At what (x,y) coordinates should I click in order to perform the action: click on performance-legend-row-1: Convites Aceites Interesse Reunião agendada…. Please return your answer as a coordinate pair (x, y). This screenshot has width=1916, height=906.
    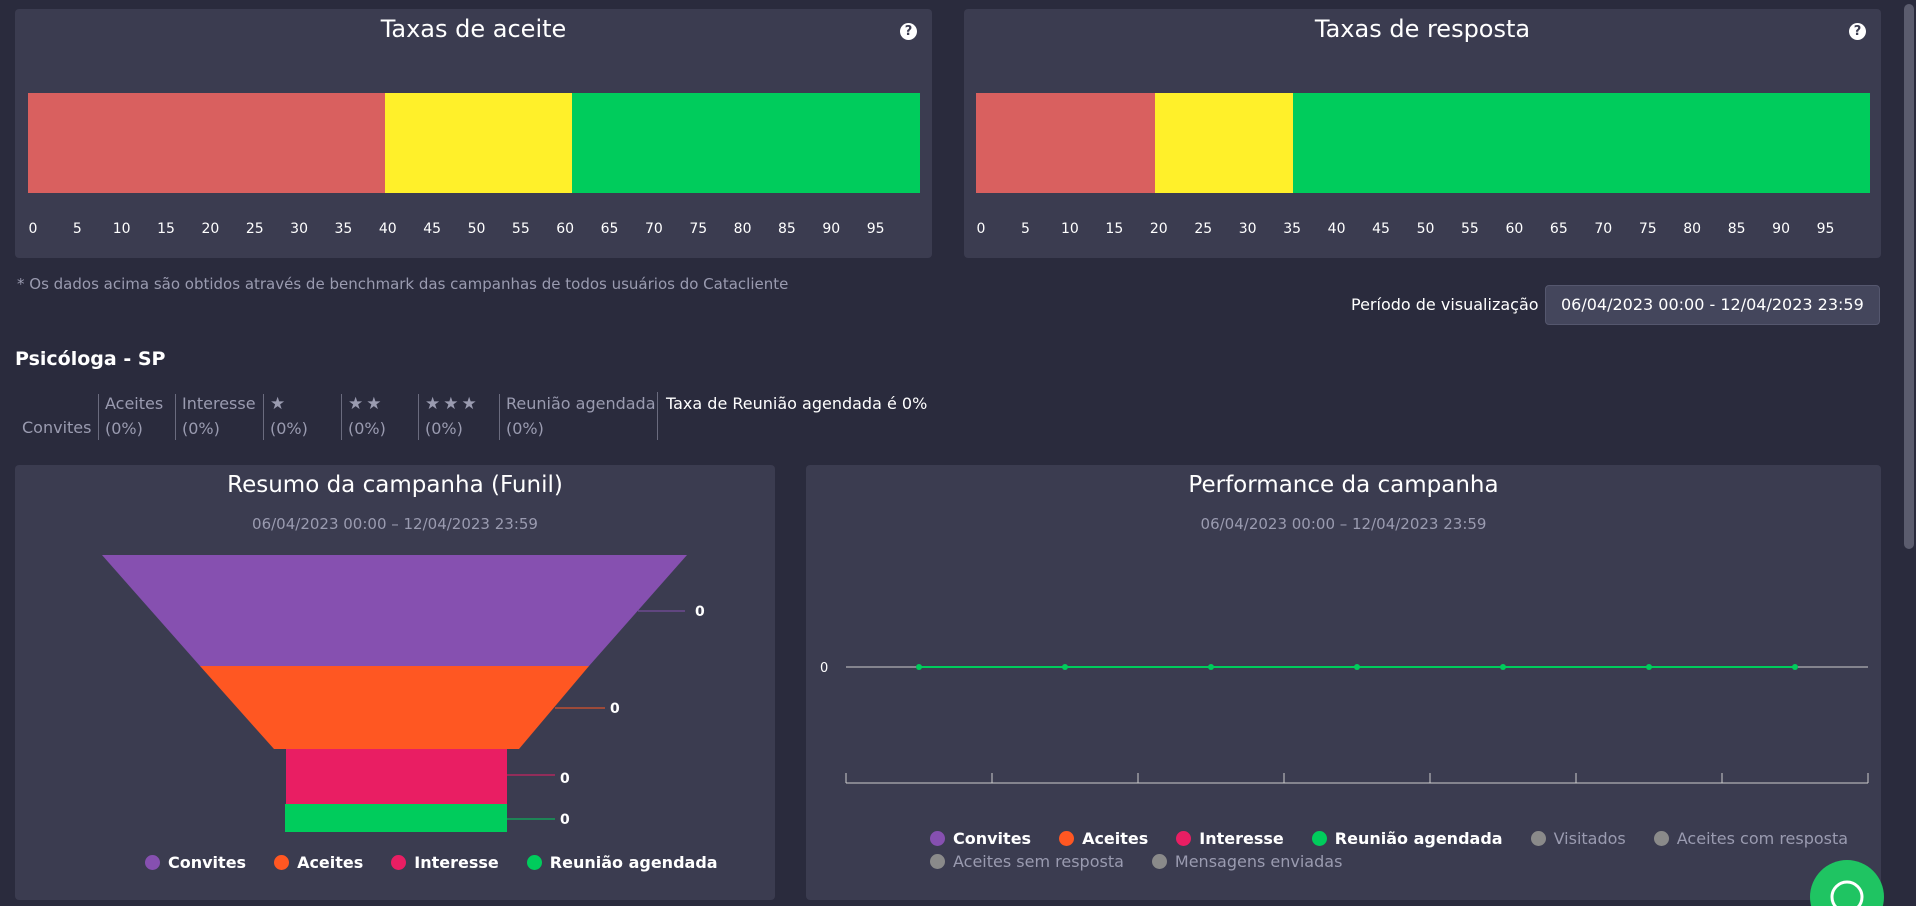
    Looking at the image, I should click on (1403, 838).